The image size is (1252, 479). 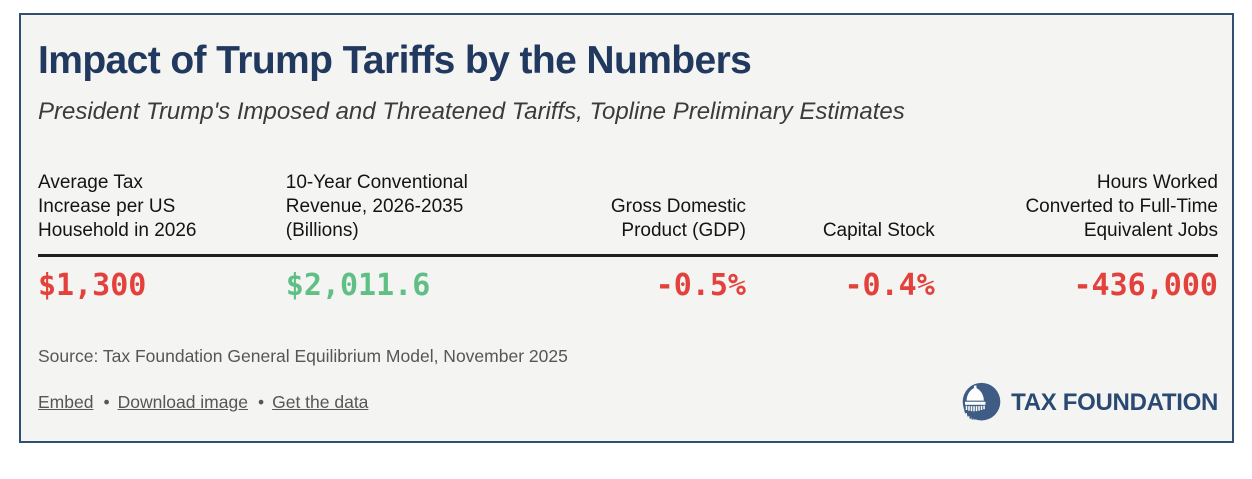 I want to click on logo-wordmark: TAX FOUNDATION, so click(x=1114, y=402).